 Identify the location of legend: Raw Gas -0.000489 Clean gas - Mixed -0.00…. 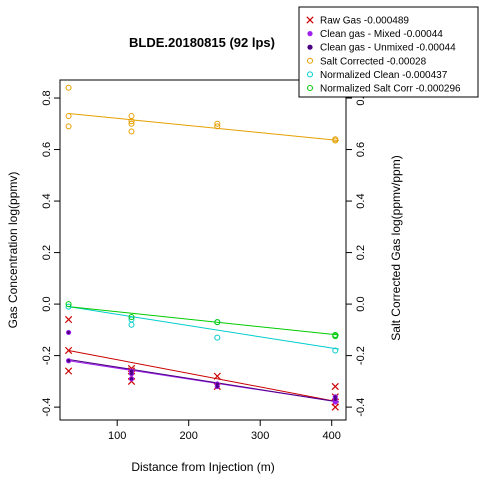
(388, 52).